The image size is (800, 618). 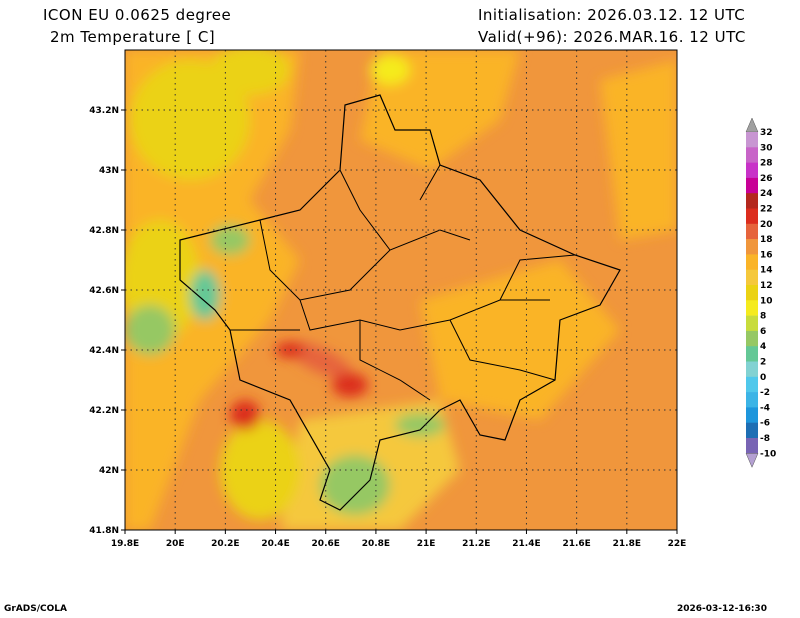 I want to click on colorbar-label: 16, so click(x=766, y=255).